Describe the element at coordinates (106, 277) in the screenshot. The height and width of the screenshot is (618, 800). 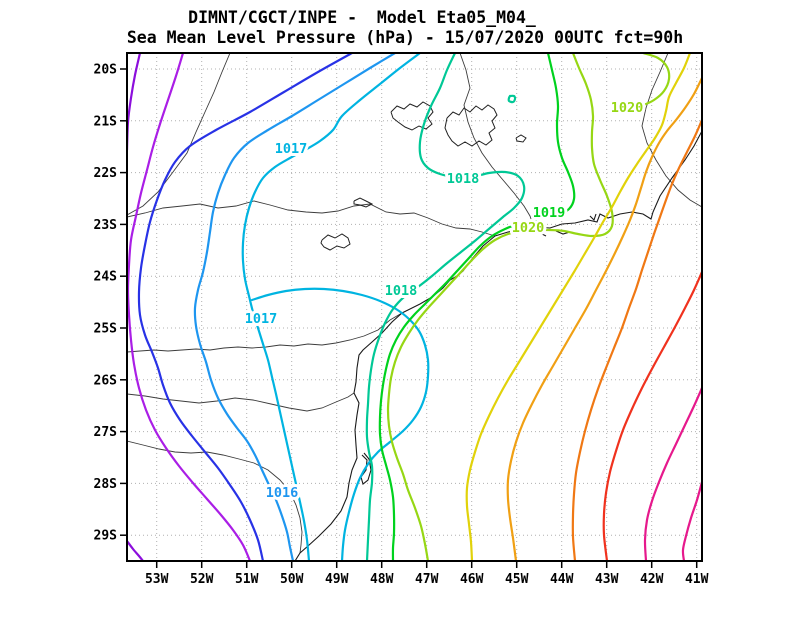
I see `y-axis-label: 24S` at that location.